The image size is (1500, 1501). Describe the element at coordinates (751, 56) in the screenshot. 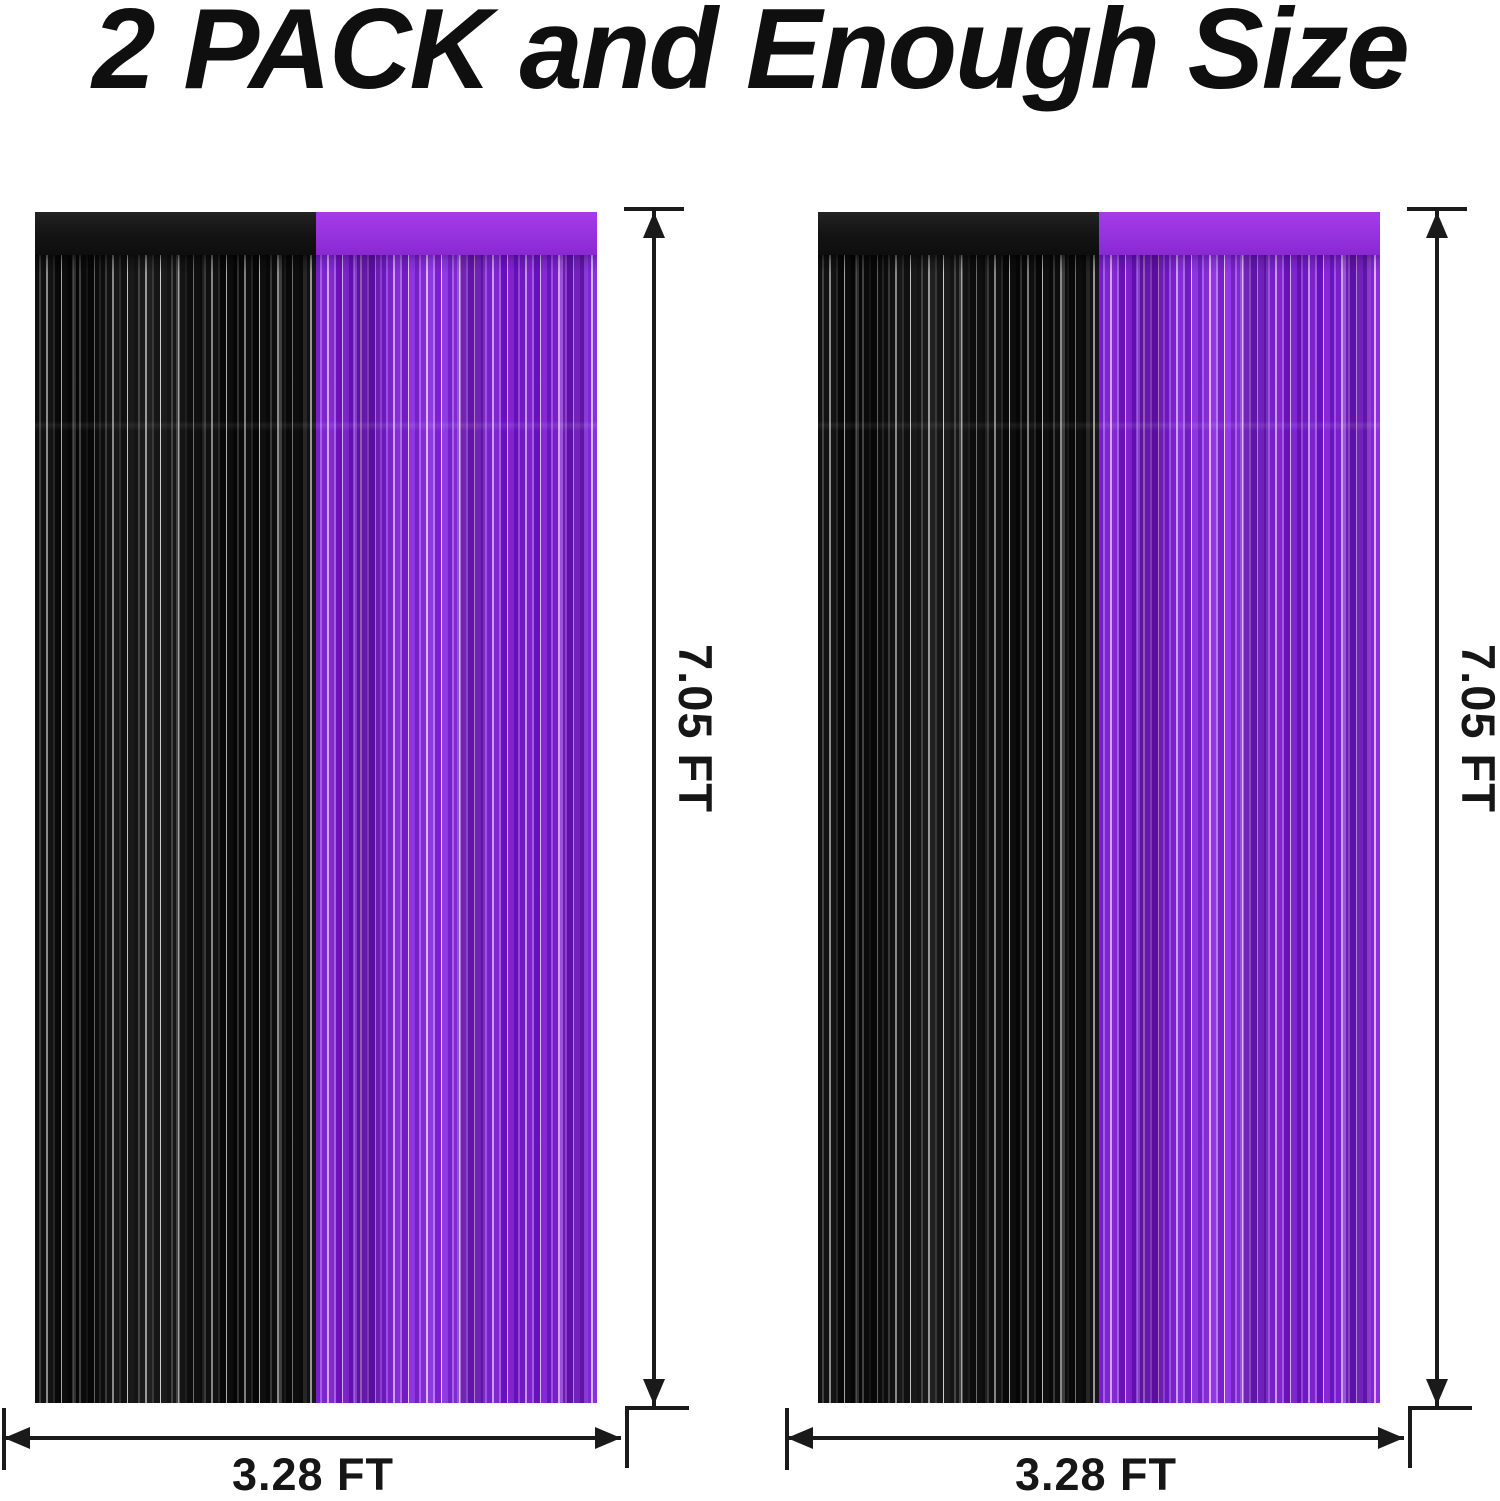

I see `headline: 2 PACK and Enough Size` at that location.